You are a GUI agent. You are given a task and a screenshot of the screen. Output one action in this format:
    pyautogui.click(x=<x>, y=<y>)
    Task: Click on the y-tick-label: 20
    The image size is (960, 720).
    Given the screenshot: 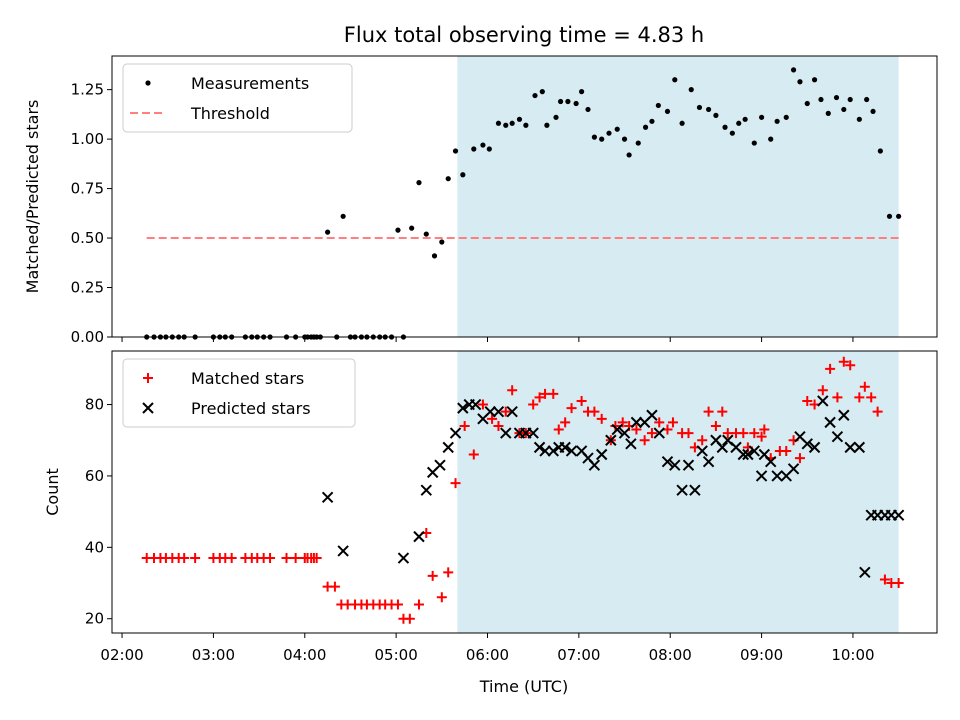 What is the action you would take?
    pyautogui.click(x=94, y=619)
    